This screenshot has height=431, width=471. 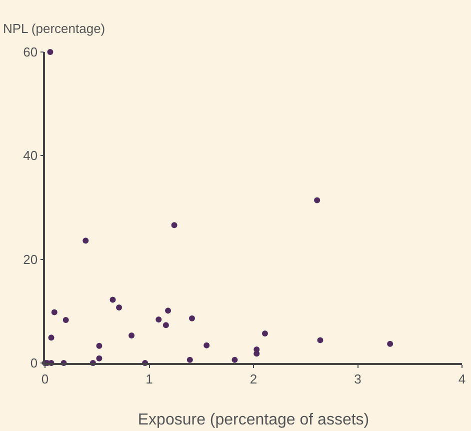 What do you see at coordinates (45, 378) in the screenshot?
I see `x-tick-label: 0` at bounding box center [45, 378].